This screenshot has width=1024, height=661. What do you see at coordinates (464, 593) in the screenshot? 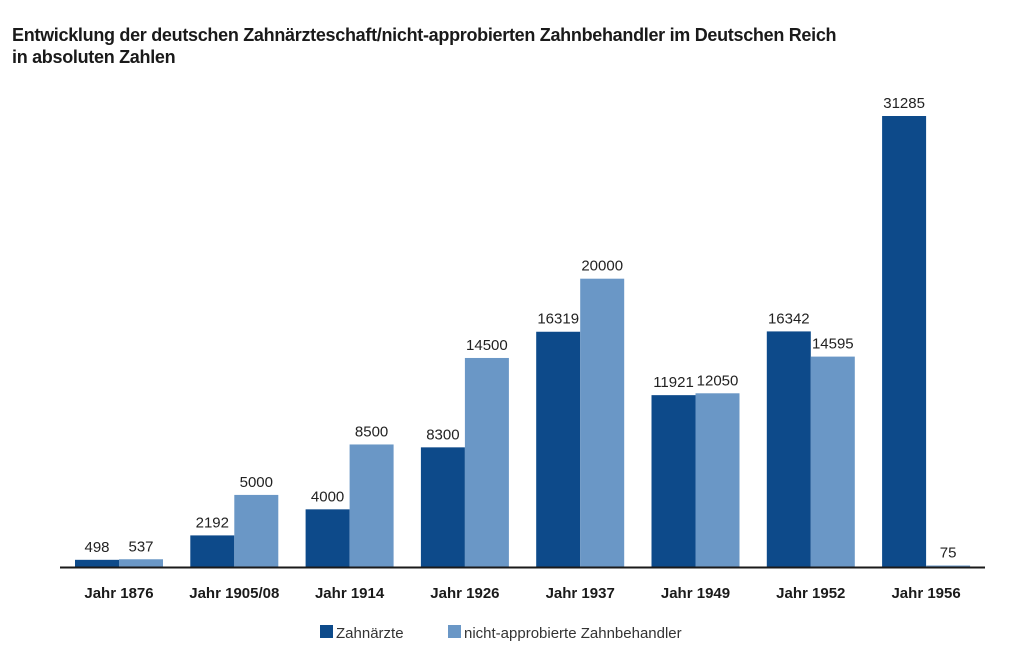
I see `x-tick-label: Jahr 1926` at bounding box center [464, 593].